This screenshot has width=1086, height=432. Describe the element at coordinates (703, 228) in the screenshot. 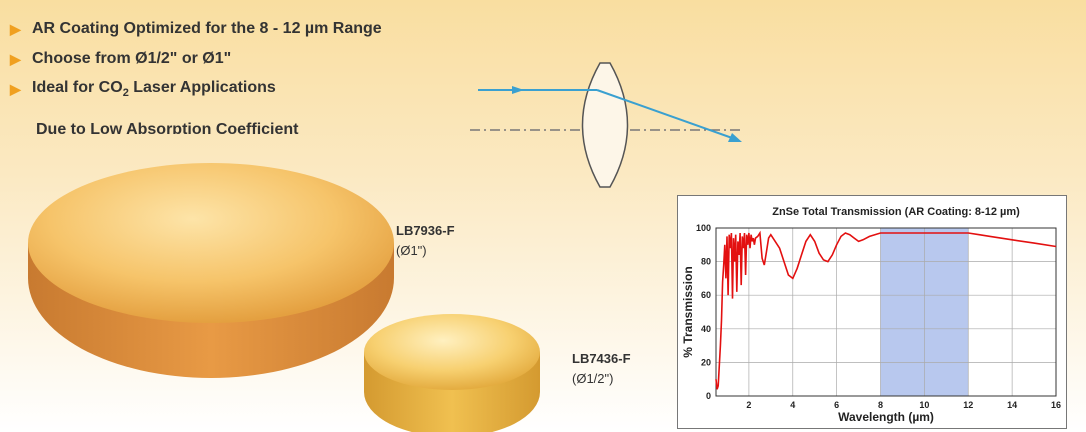

I see `y-tick-label: 100` at that location.